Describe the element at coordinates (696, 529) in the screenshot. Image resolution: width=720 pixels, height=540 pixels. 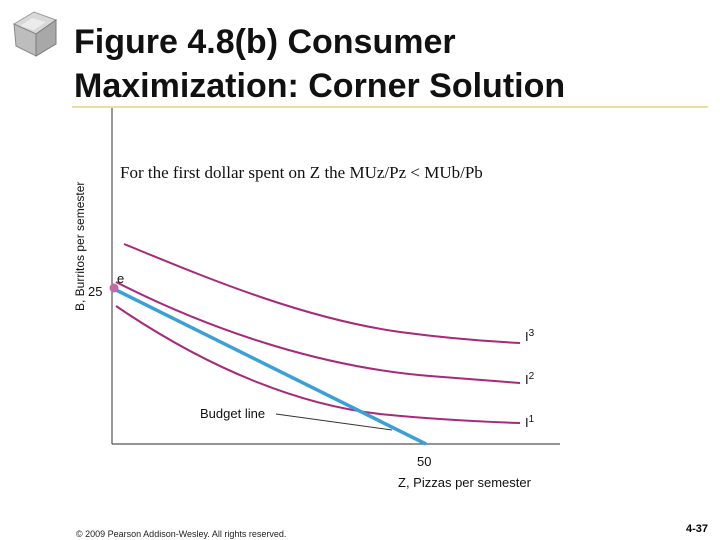
I see `page-number: 4-37` at that location.